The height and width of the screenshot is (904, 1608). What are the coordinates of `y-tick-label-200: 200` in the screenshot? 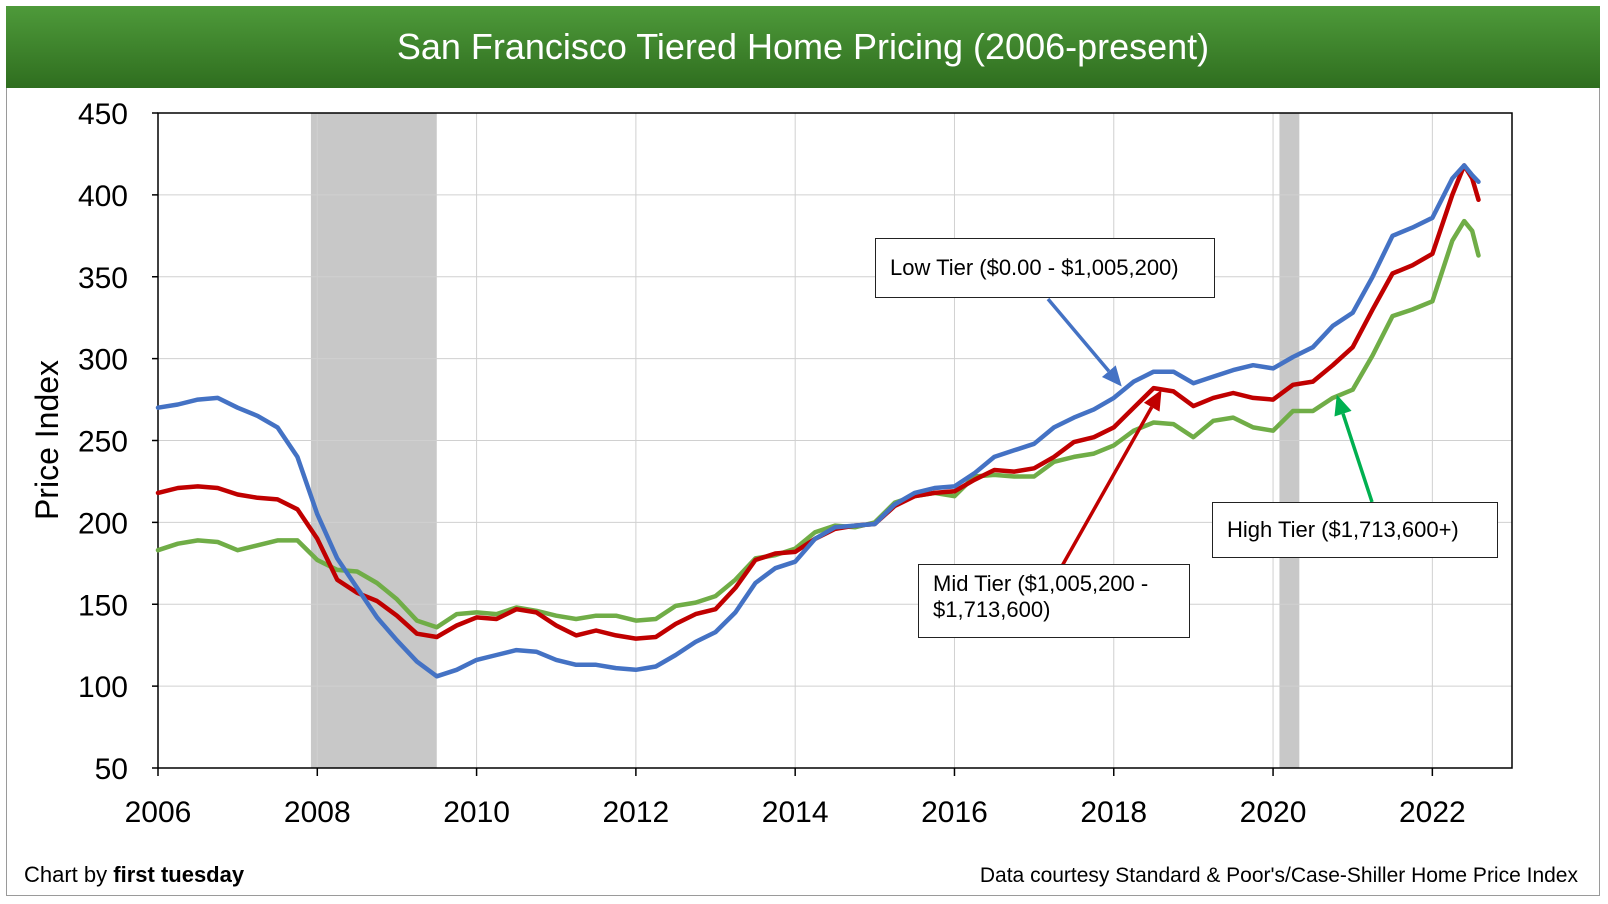 It's located at (103, 523).